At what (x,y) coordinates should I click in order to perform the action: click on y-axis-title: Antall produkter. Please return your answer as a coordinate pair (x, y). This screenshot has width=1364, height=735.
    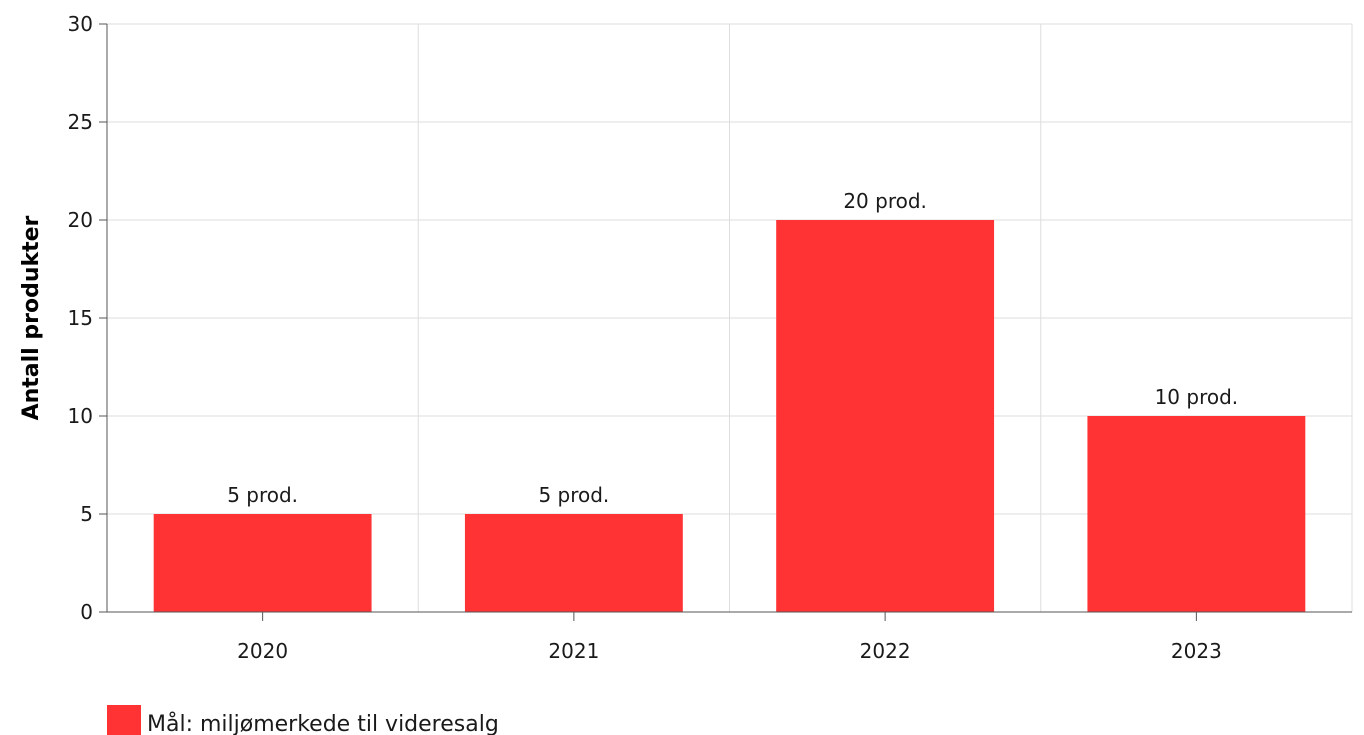
    Looking at the image, I should click on (31, 317).